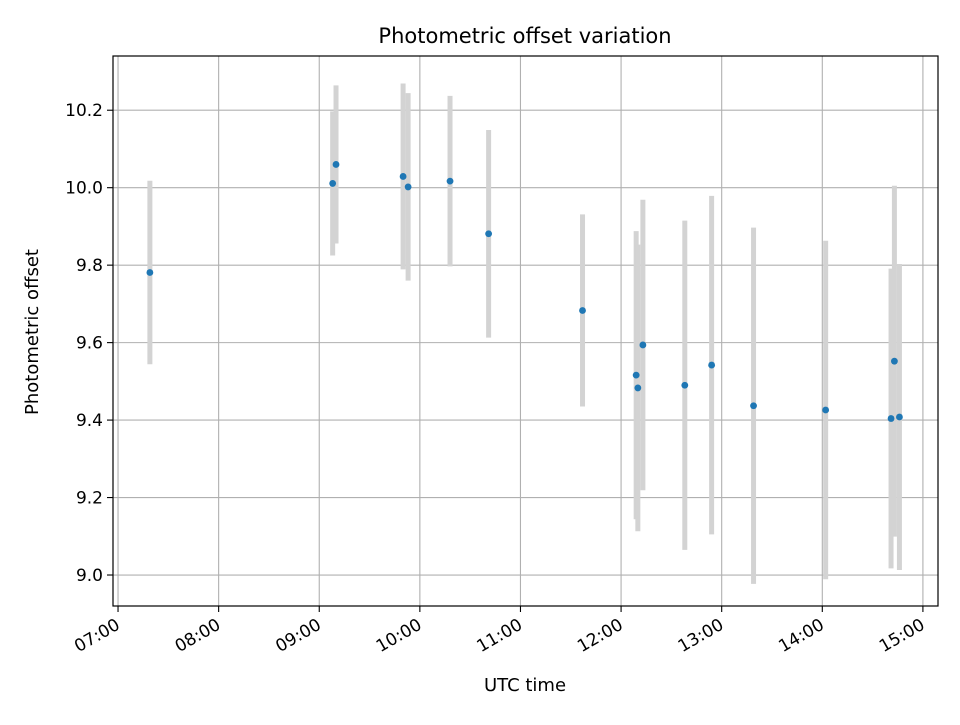 The height and width of the screenshot is (725, 960). I want to click on x-tick-label: 10:00, so click(399, 636).